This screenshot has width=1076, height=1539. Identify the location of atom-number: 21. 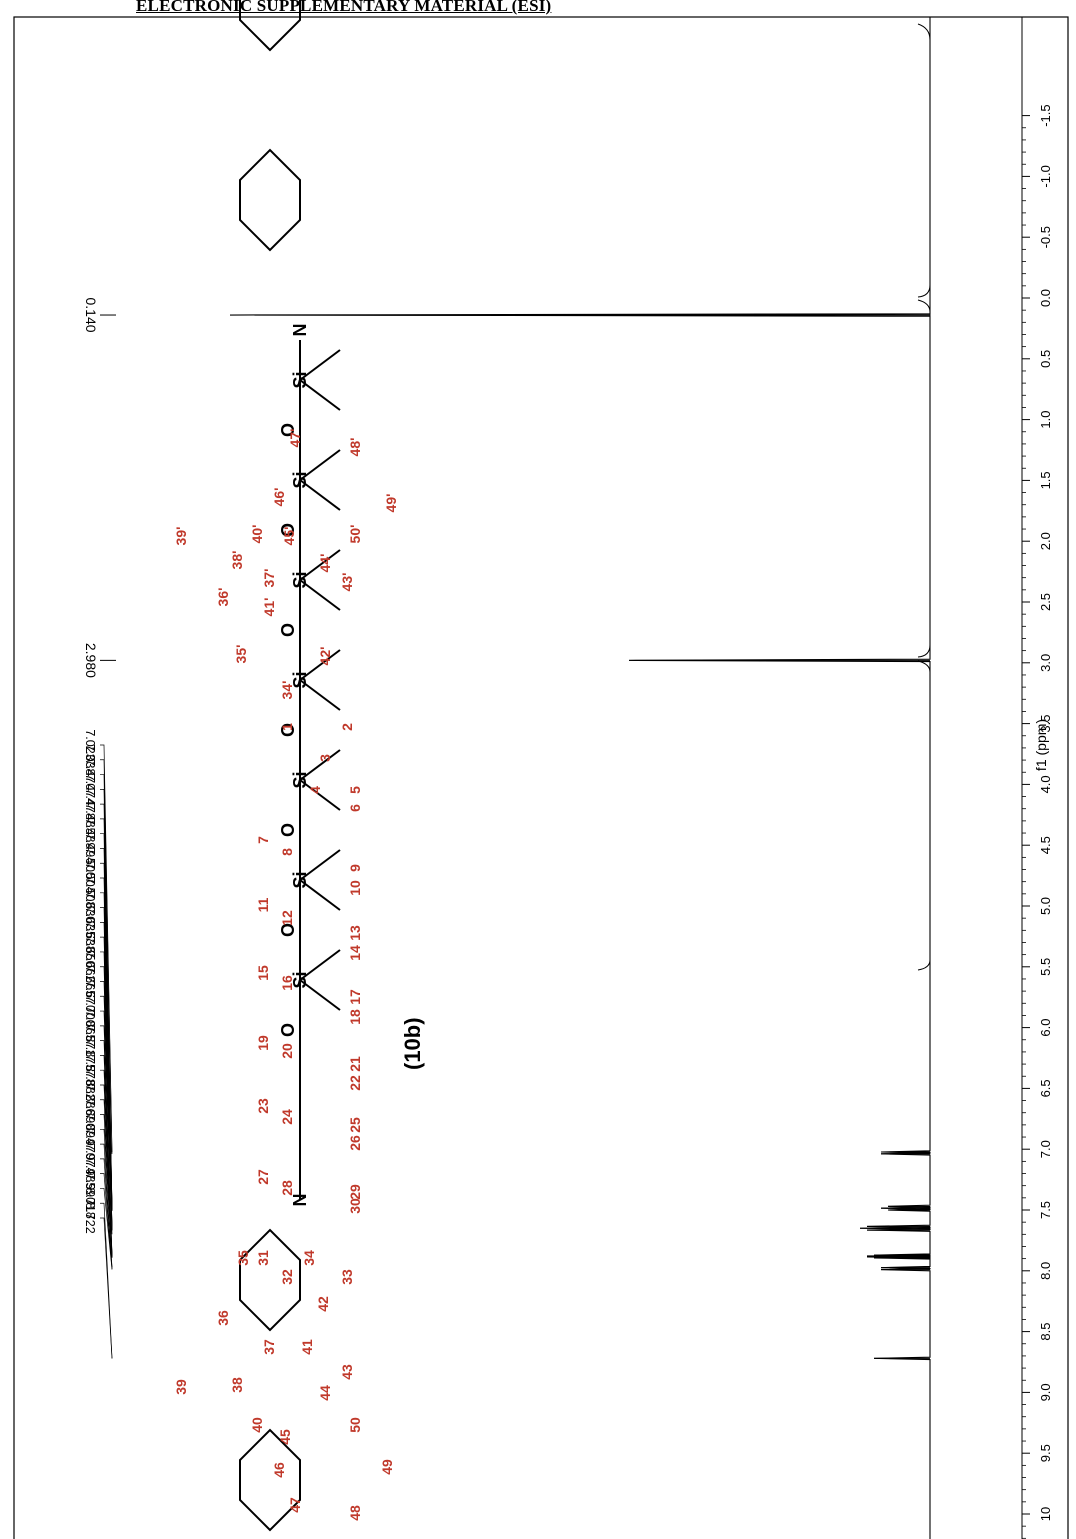
(355, 1064).